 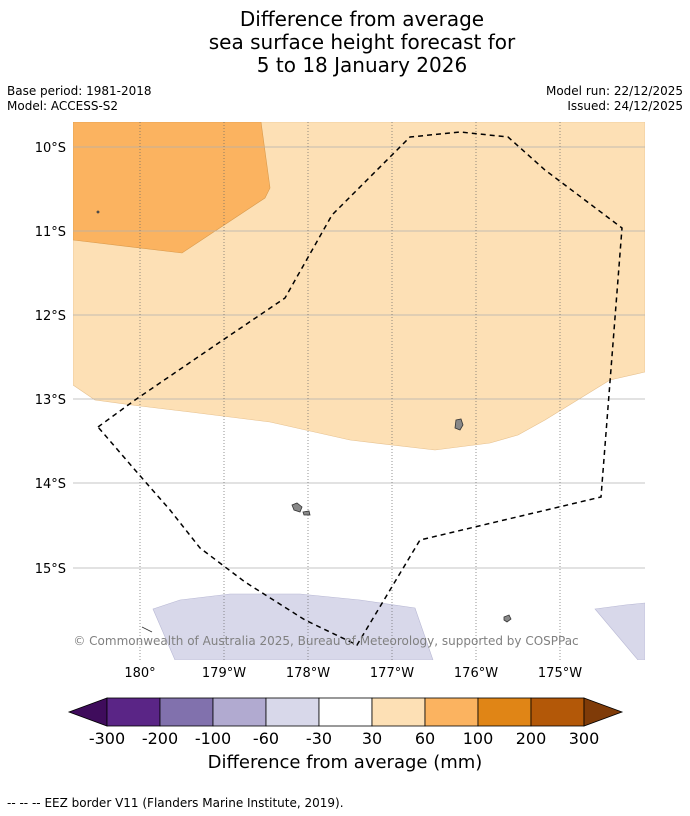 I want to click on colorbar: -300 -200 -100 -60 -30 30 60 100 200 300, so click(x=345, y=722).